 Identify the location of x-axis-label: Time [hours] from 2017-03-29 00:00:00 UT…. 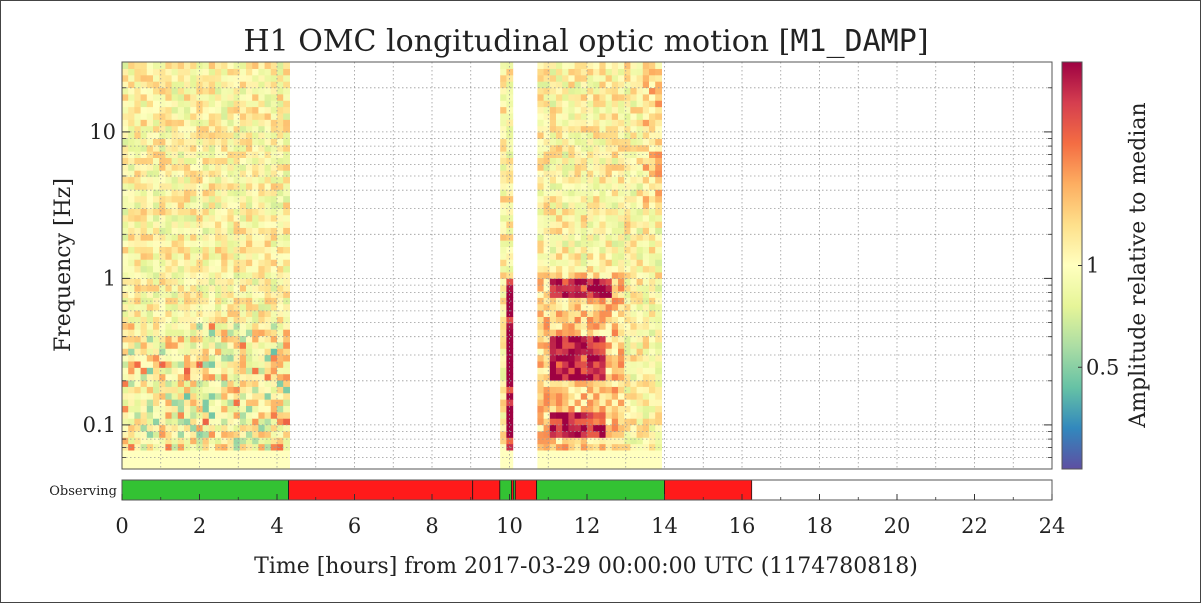
(586, 566).